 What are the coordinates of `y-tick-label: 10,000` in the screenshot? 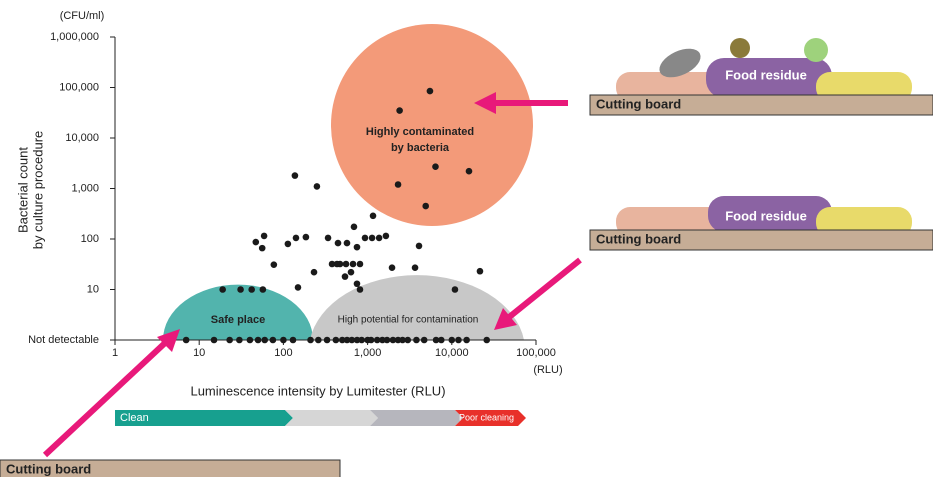 It's located at (82, 138).